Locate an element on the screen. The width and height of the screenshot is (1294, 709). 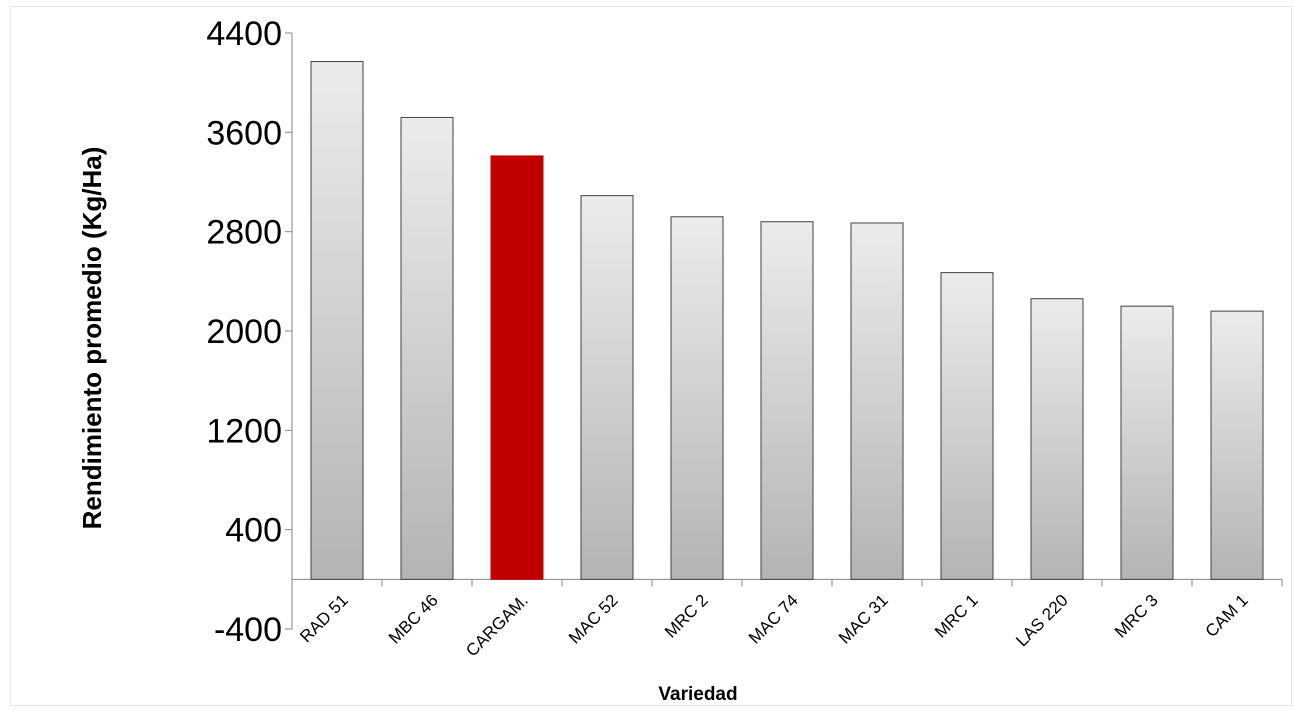
x-tick-label: MRC 2 is located at coordinates (686, 616).